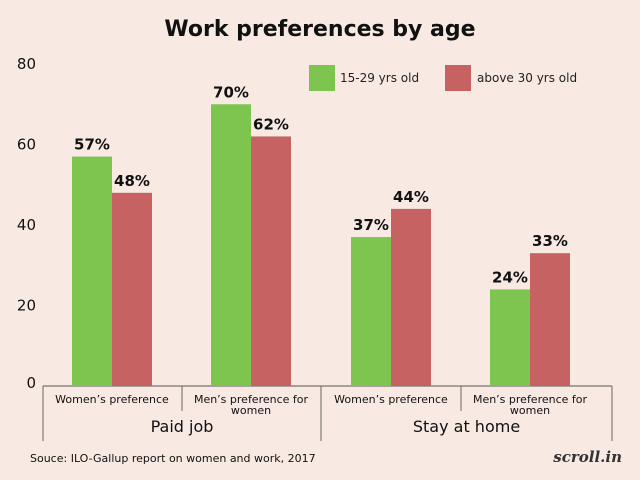  I want to click on data-label: 37%, so click(371, 225).